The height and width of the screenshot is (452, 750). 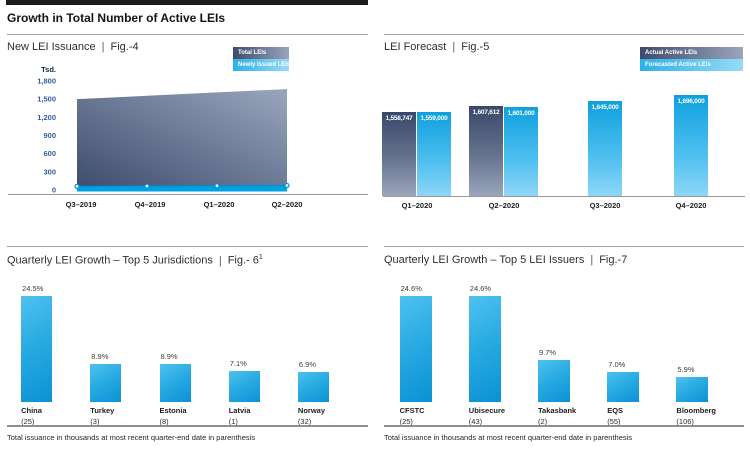 I want to click on bar-actual-q2-2020: 1,607,612, so click(x=486, y=151).